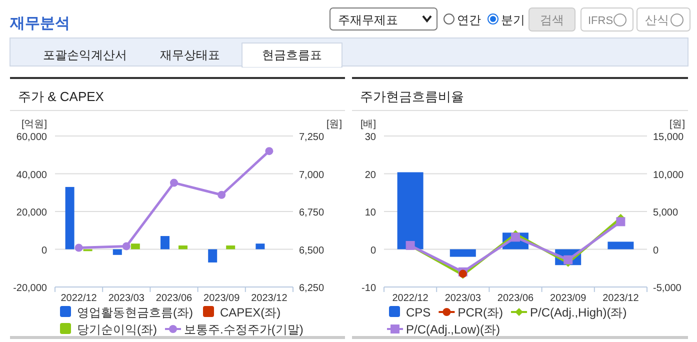 The image size is (697, 342). I want to click on text: 연간, so click(469, 20).